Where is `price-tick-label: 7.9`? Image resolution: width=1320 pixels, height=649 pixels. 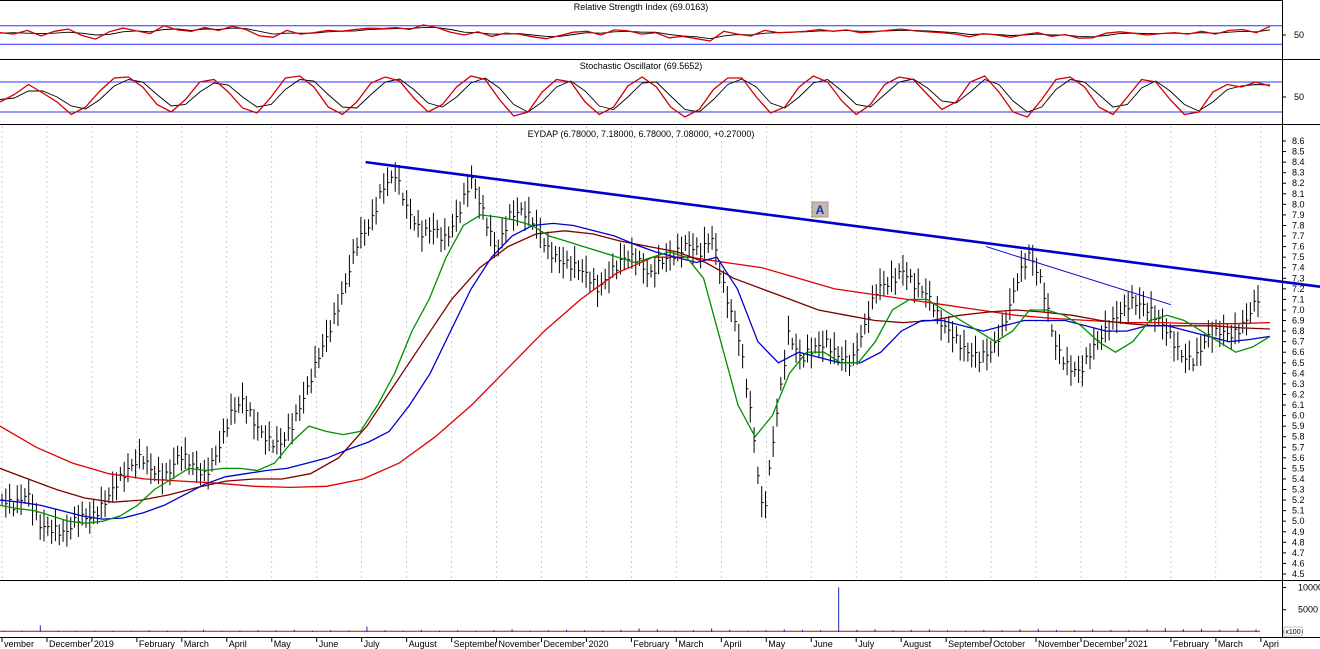 price-tick-label: 7.9 is located at coordinates (1298, 215).